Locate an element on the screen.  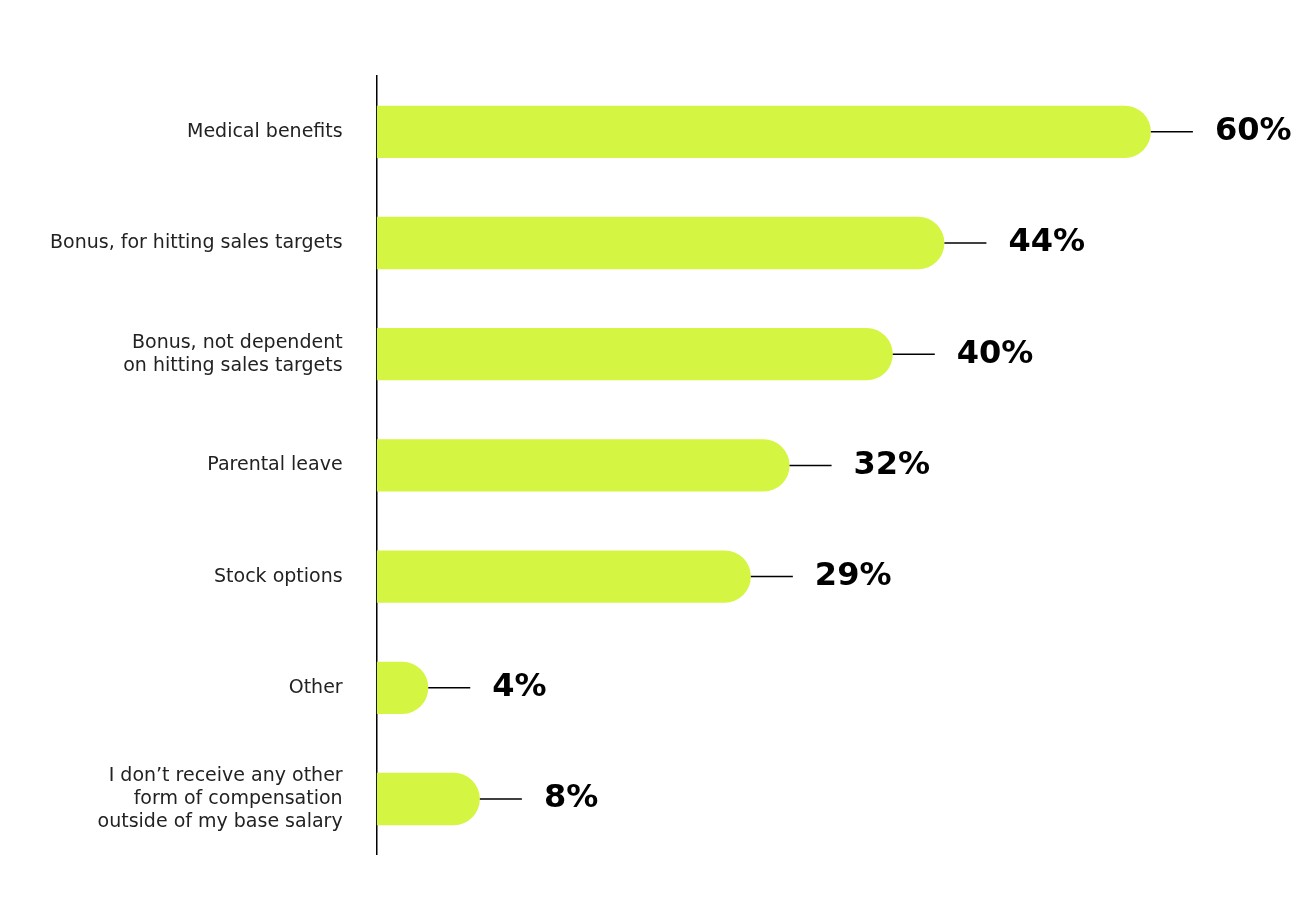
y-tick-label: I don’t receive any other form of compensation outside of my base salary is located at coordinates (220, 797).